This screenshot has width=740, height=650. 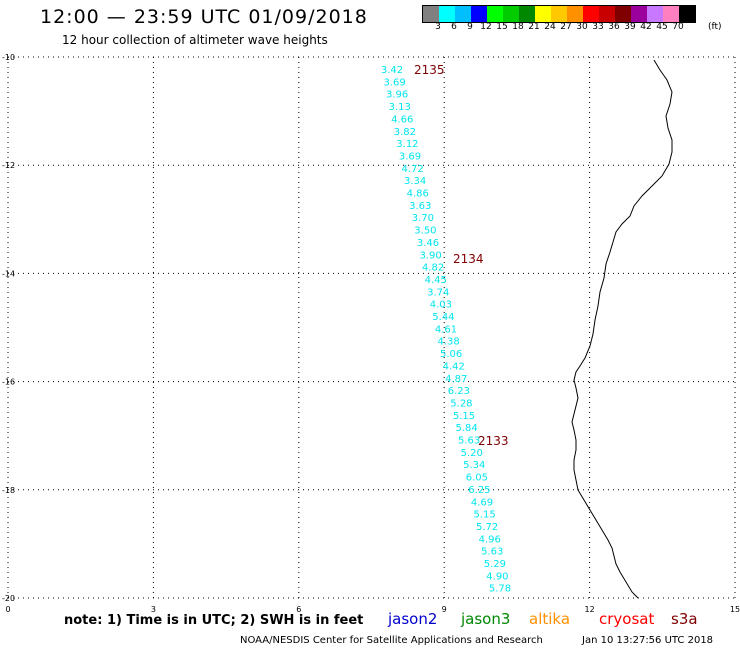 I want to click on pass-time-label: 2133, so click(x=493, y=441).